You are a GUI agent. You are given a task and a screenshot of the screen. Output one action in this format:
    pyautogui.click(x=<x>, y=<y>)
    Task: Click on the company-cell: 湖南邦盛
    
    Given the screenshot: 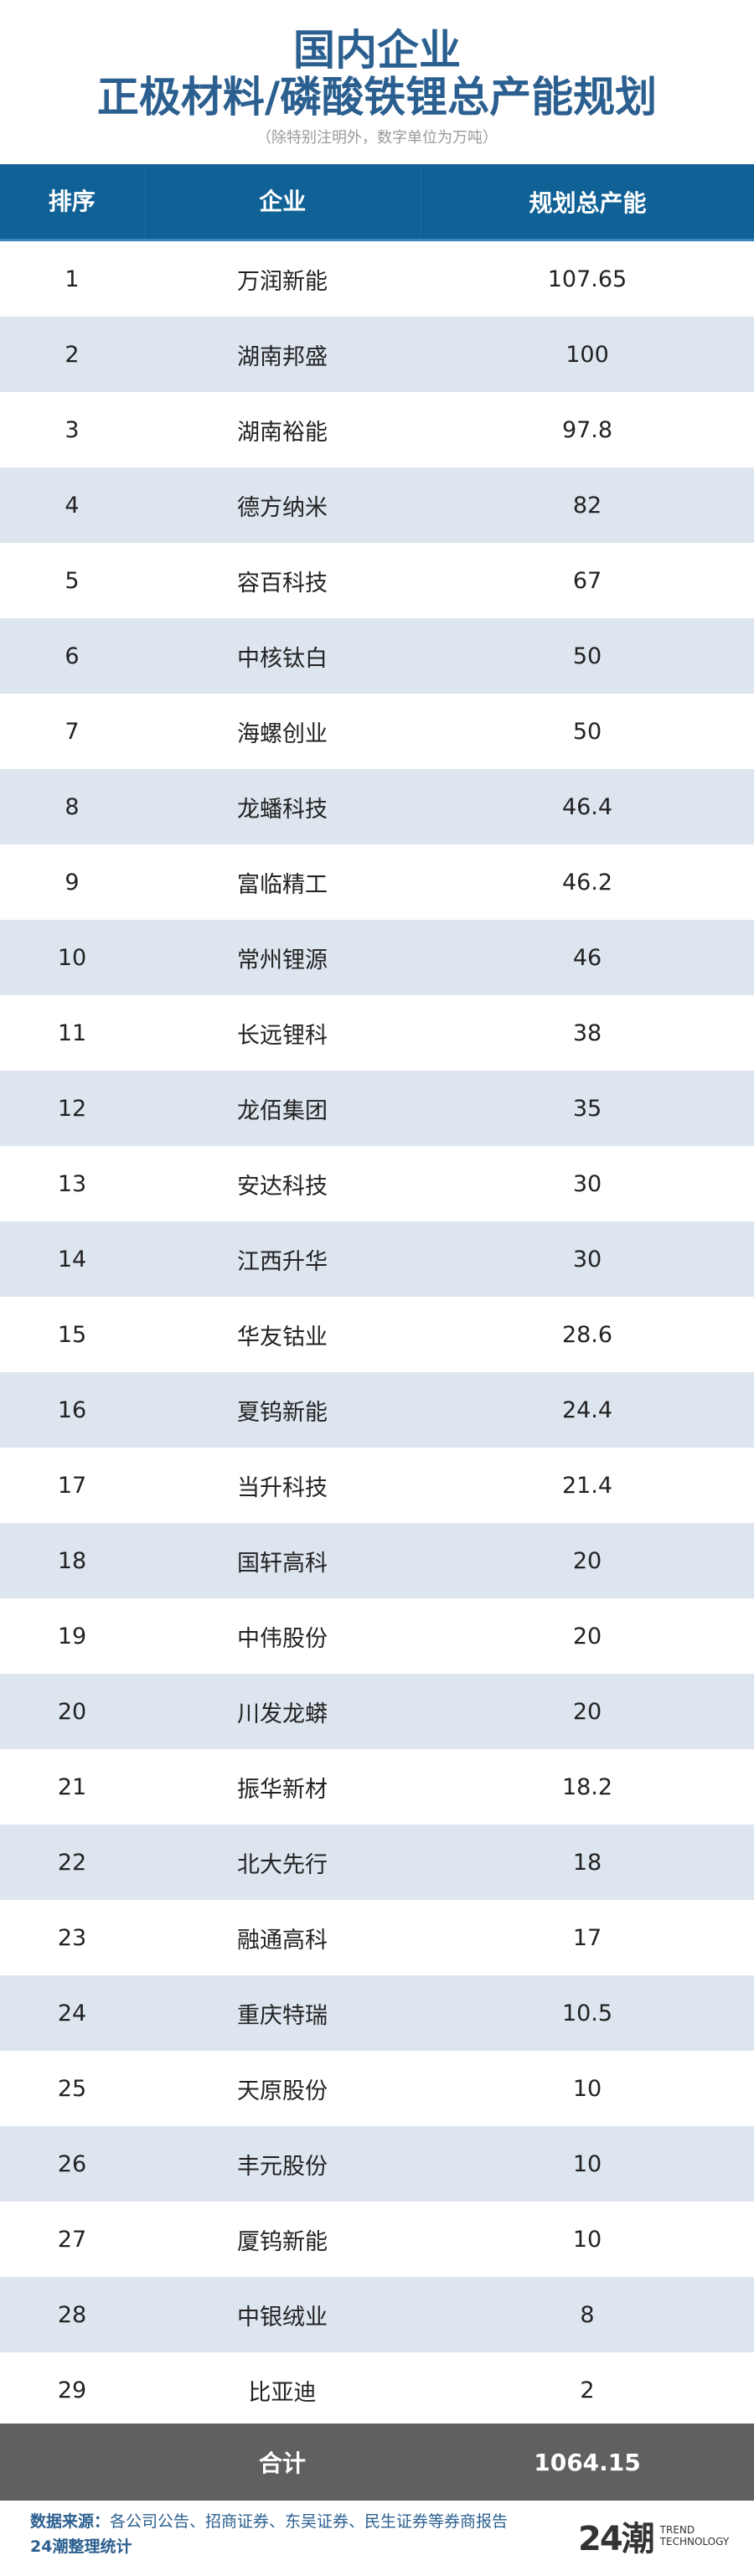 What is the action you would take?
    pyautogui.click(x=282, y=356)
    